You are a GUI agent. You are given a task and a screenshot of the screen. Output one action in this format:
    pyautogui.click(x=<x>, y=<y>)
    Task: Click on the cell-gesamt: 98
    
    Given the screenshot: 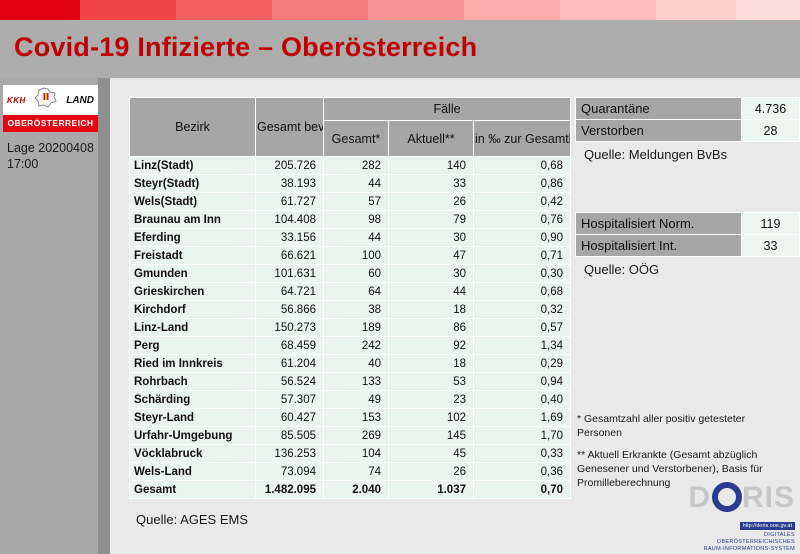 What is the action you would take?
    pyautogui.click(x=356, y=219)
    